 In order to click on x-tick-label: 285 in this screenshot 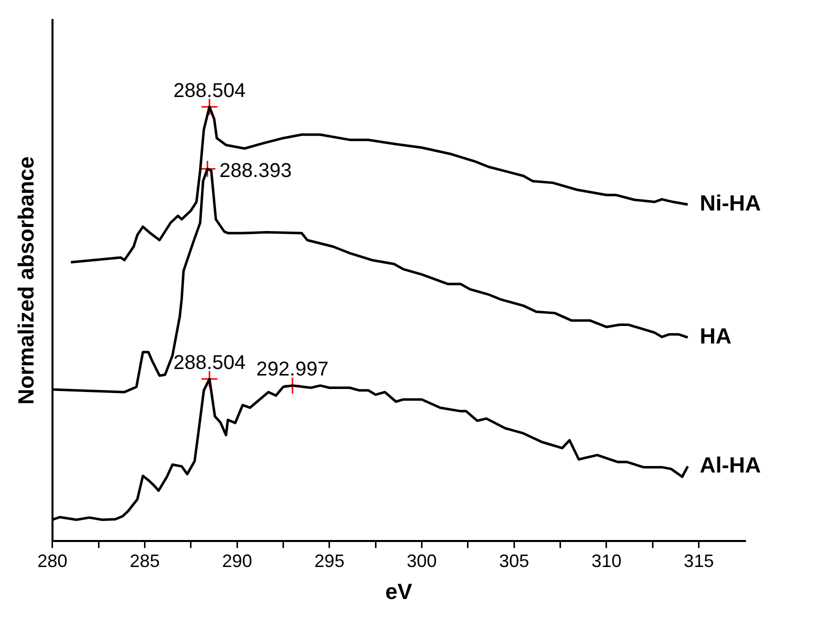, I will do `click(145, 560)`.